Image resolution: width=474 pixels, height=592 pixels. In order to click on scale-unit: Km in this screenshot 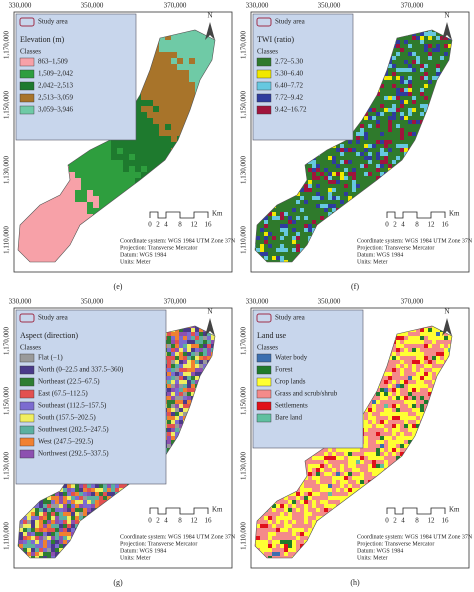, I will do `click(217, 214)`.